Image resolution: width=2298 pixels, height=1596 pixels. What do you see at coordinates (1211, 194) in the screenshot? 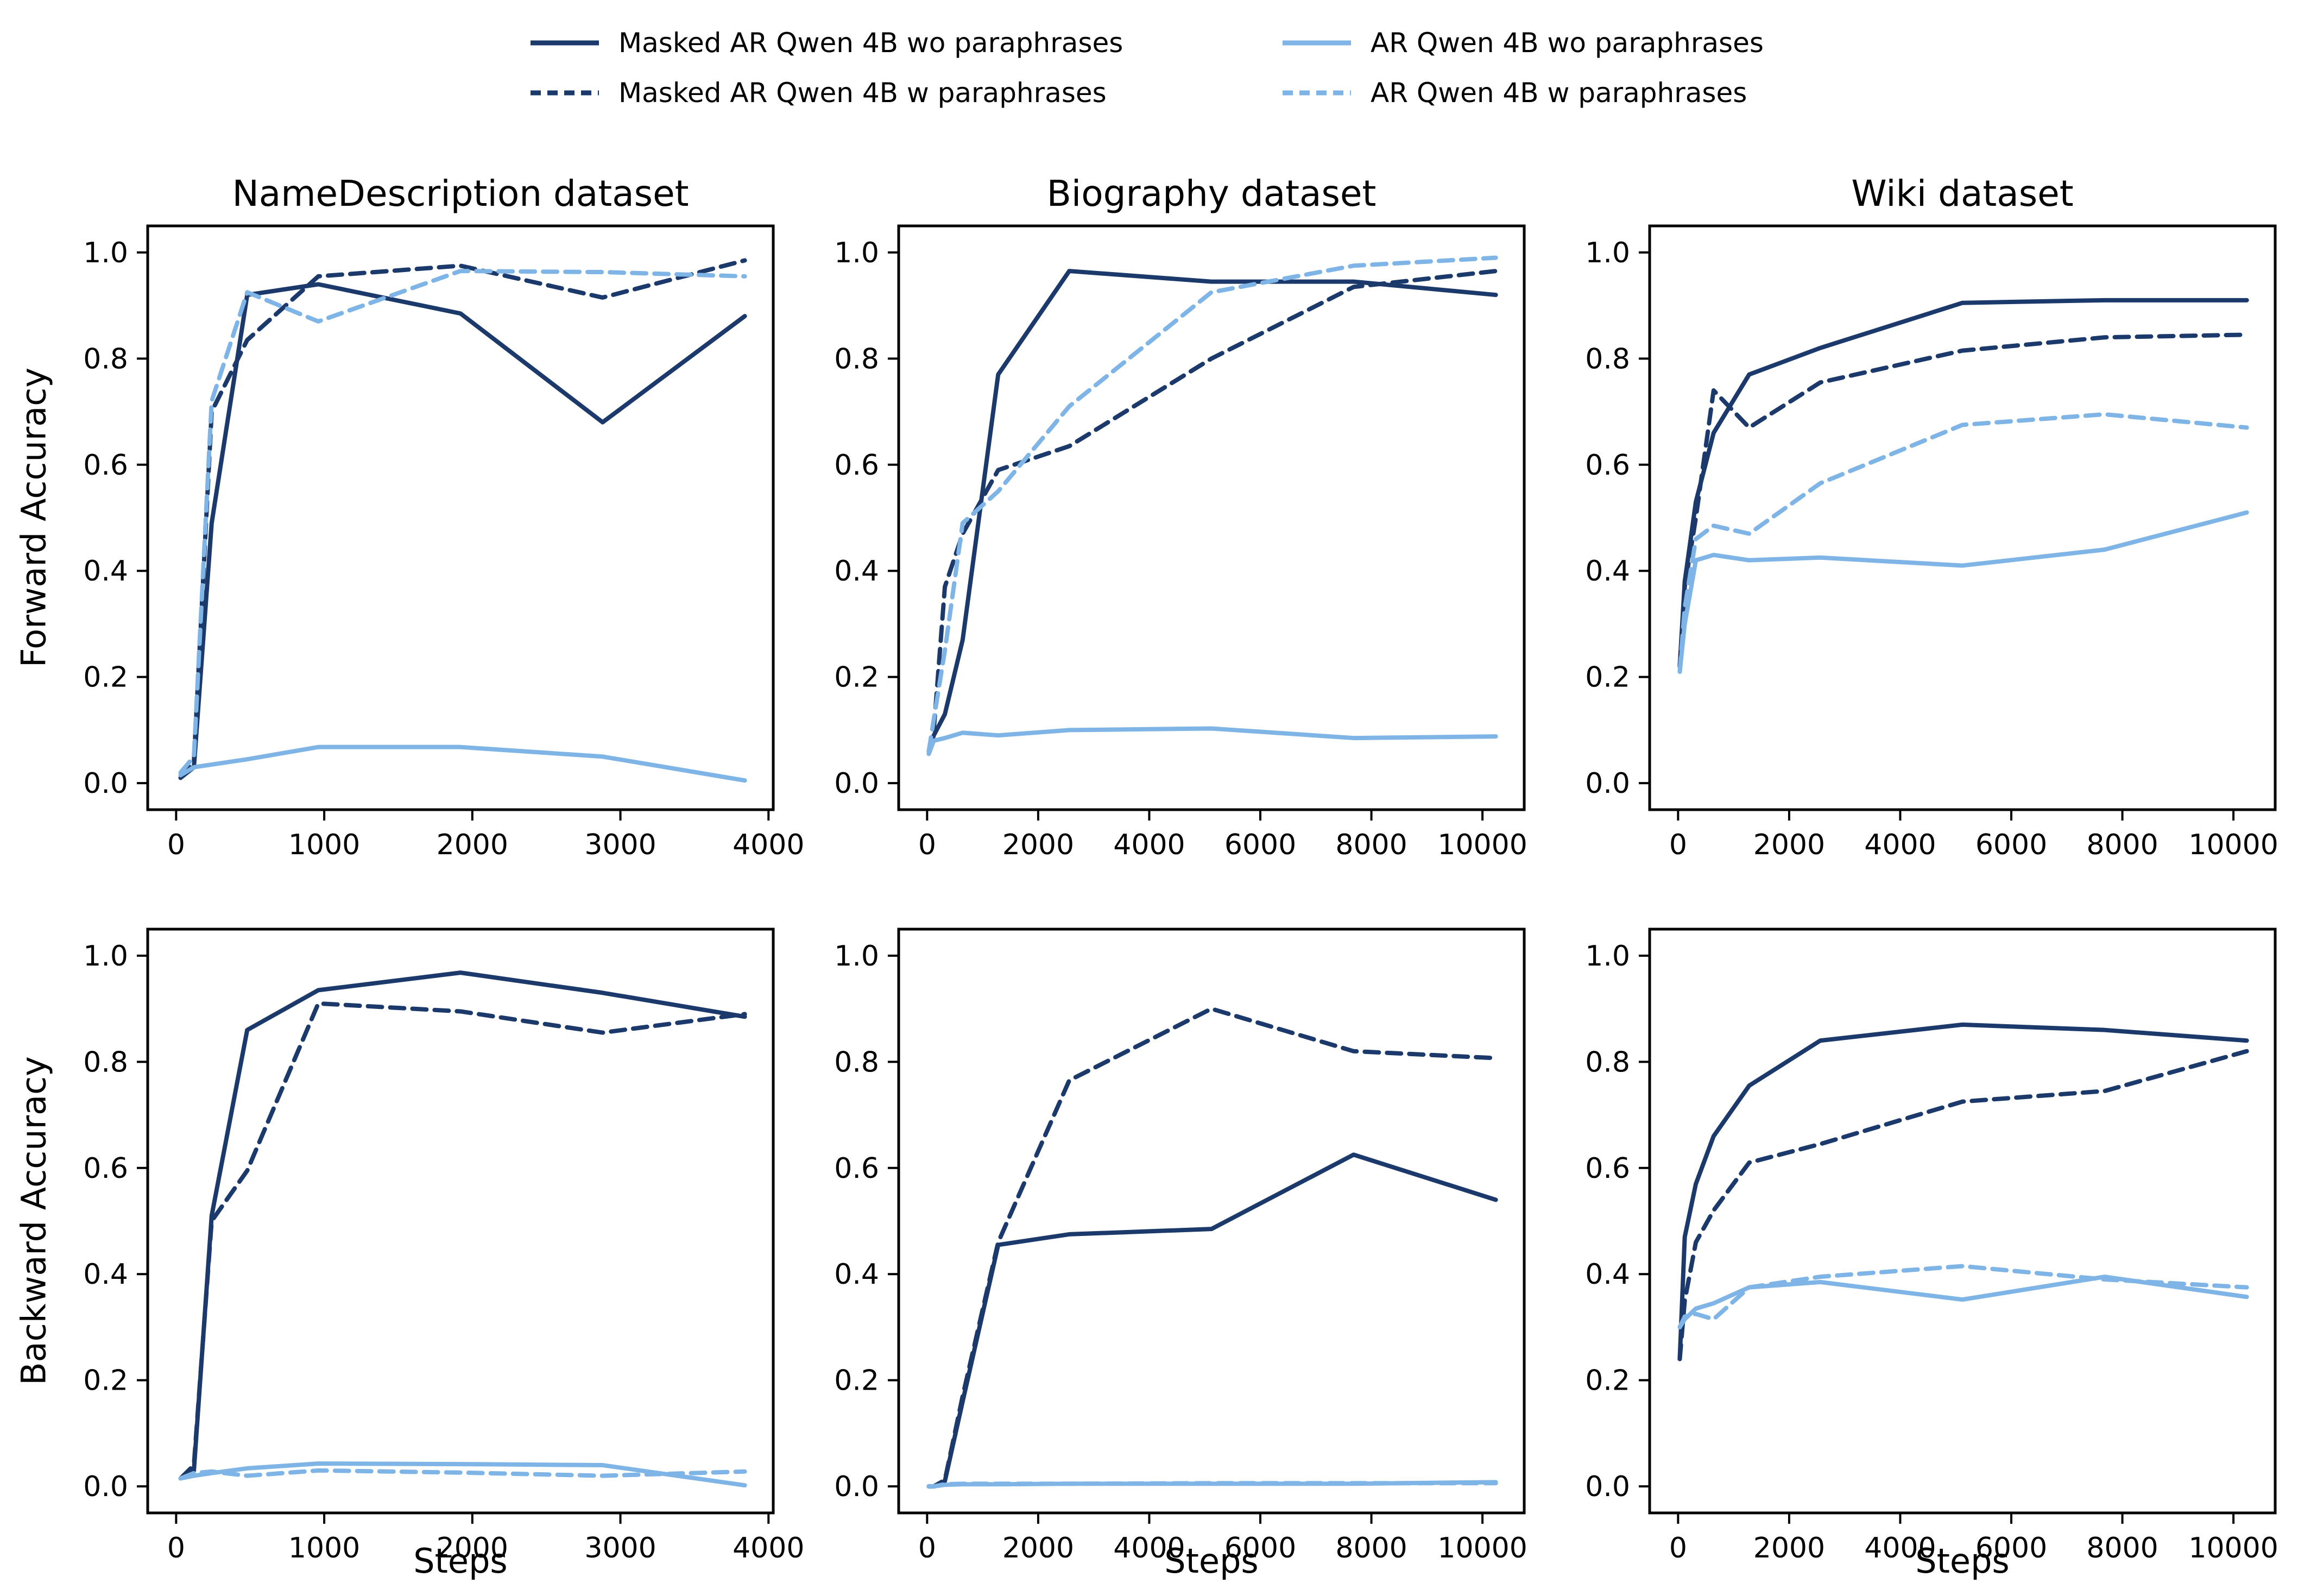
I see `chart-title-biography: Biography dataset` at bounding box center [1211, 194].